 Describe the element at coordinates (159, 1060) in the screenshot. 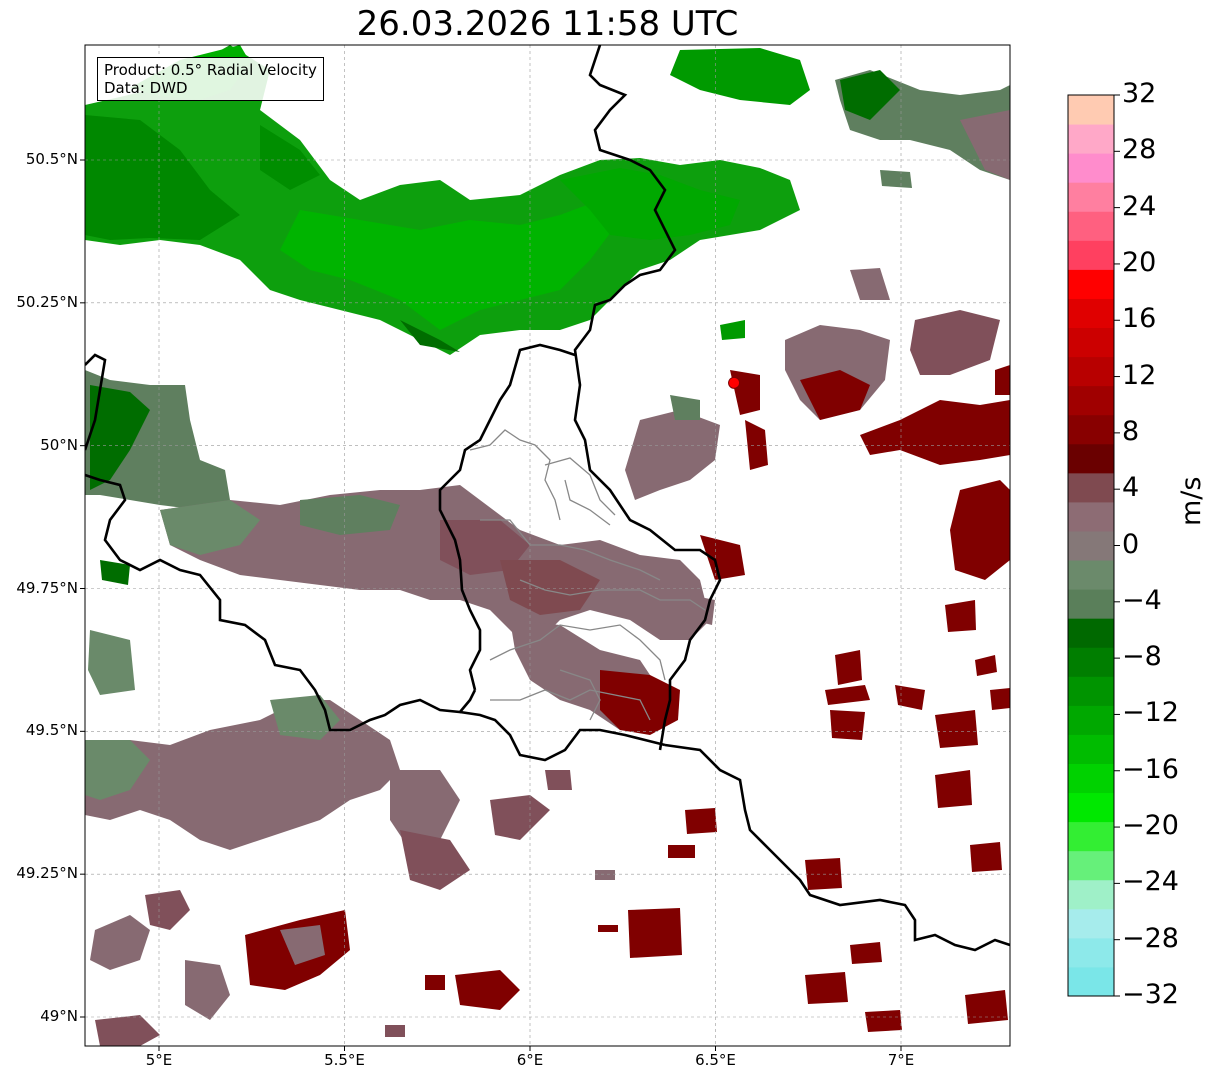

I see `lon-tick-label: 5°E` at that location.